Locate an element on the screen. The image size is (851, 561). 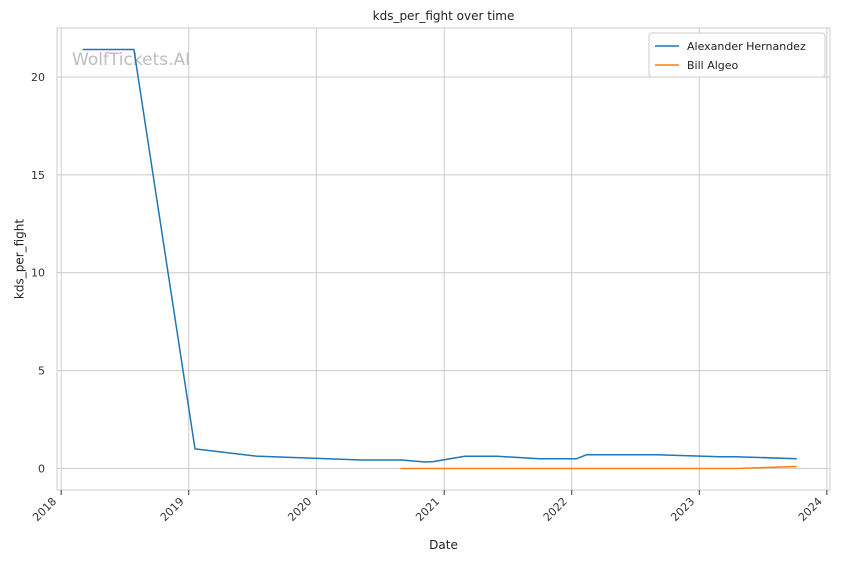
legend-box is located at coordinates (737, 55).